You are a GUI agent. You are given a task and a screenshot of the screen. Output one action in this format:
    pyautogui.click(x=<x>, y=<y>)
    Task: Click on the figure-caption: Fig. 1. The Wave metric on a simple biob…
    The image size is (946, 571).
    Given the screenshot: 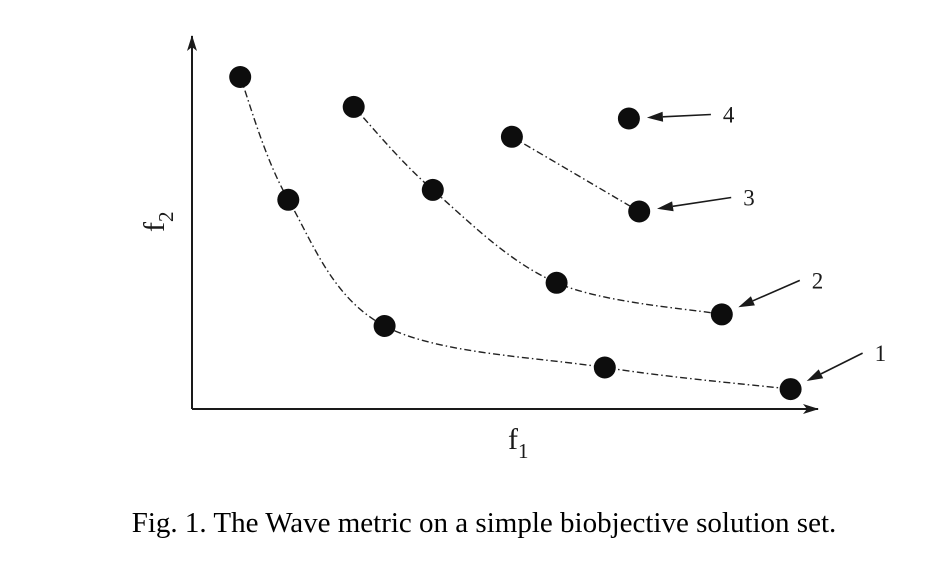 What is the action you would take?
    pyautogui.click(x=484, y=523)
    